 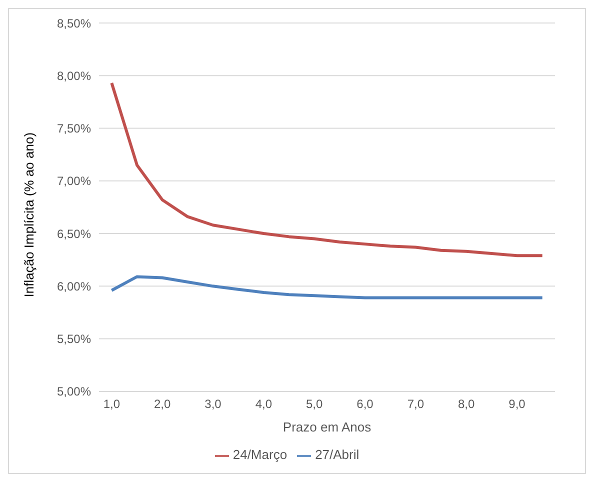 I want to click on x-tick-label: 8,0, so click(x=466, y=403).